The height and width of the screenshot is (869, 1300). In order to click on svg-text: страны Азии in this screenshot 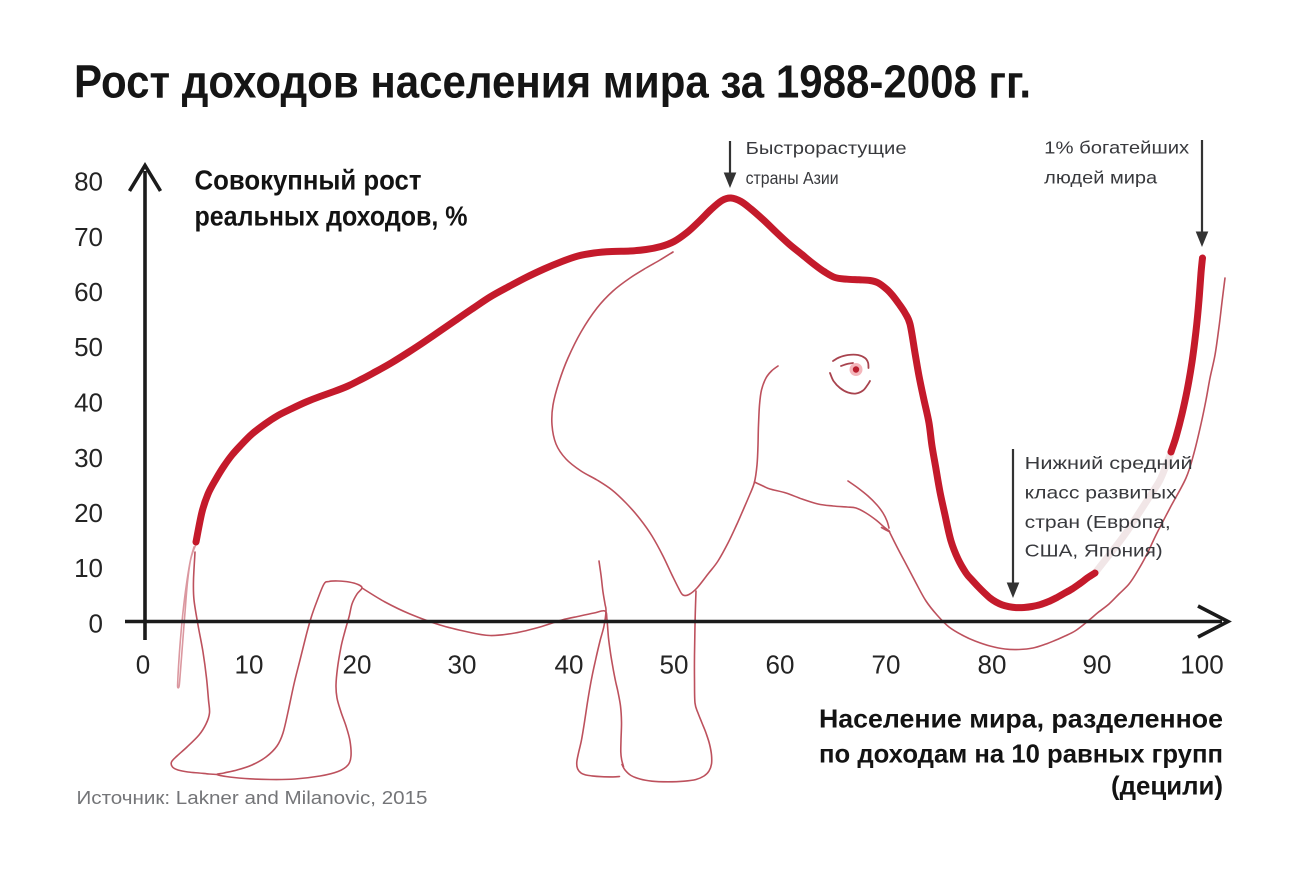, I will do `click(792, 178)`.